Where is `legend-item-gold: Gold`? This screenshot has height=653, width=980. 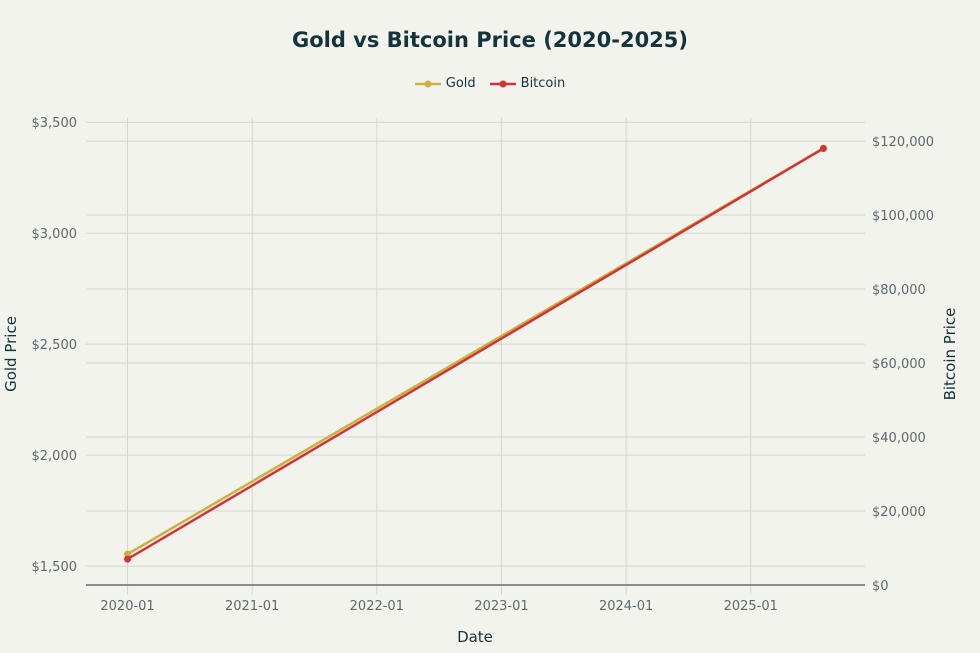
legend-item-gold: Gold is located at coordinates (445, 83).